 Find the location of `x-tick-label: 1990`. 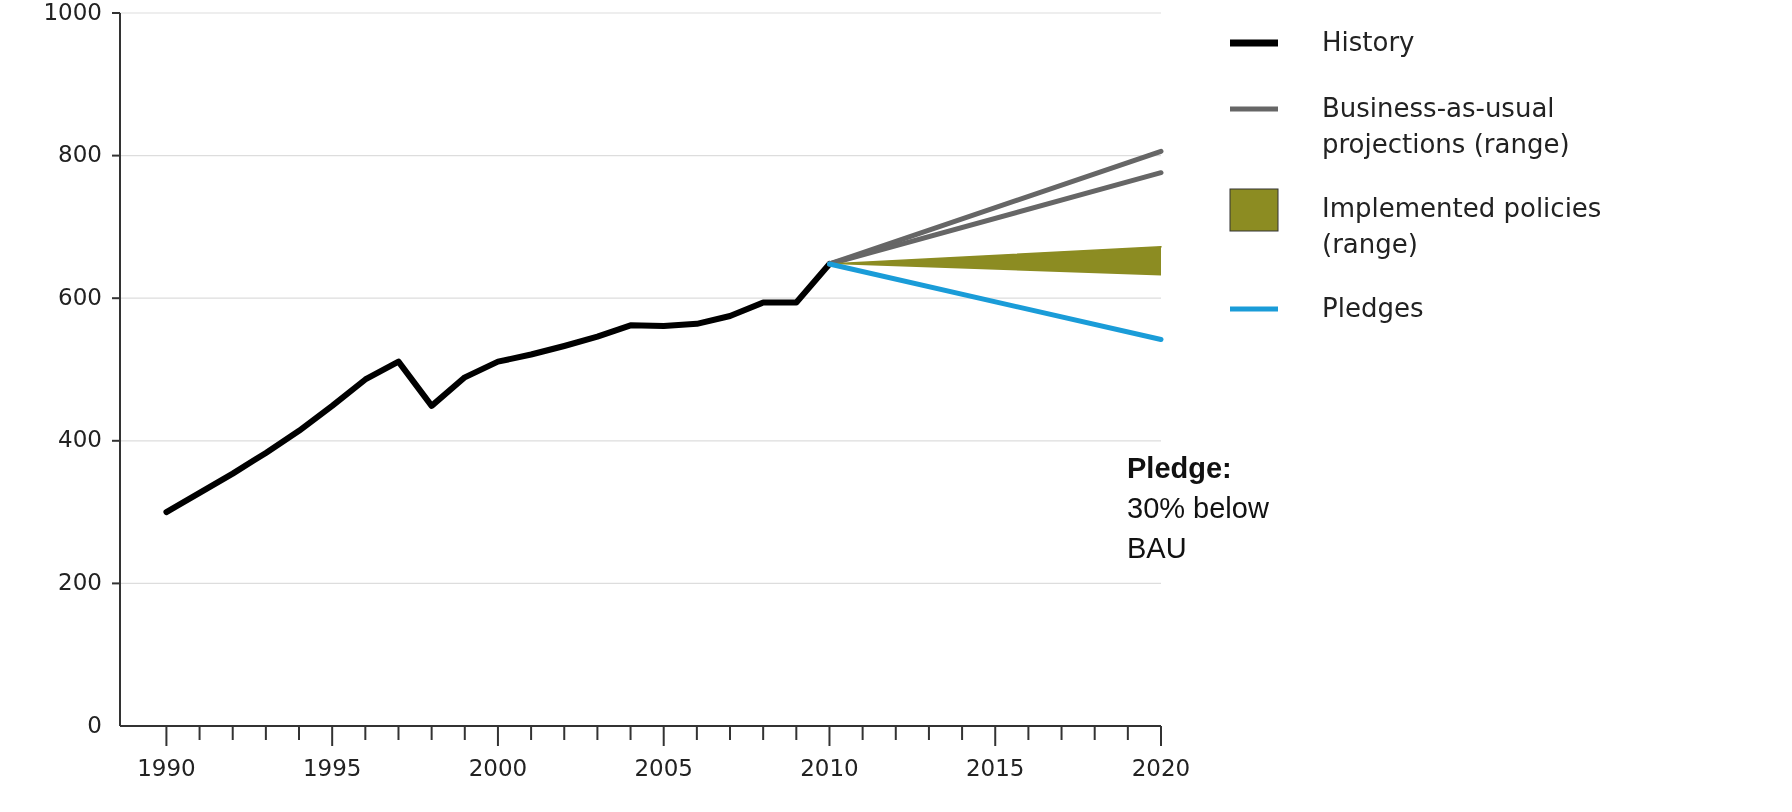

x-tick-label: 1990 is located at coordinates (166, 768).